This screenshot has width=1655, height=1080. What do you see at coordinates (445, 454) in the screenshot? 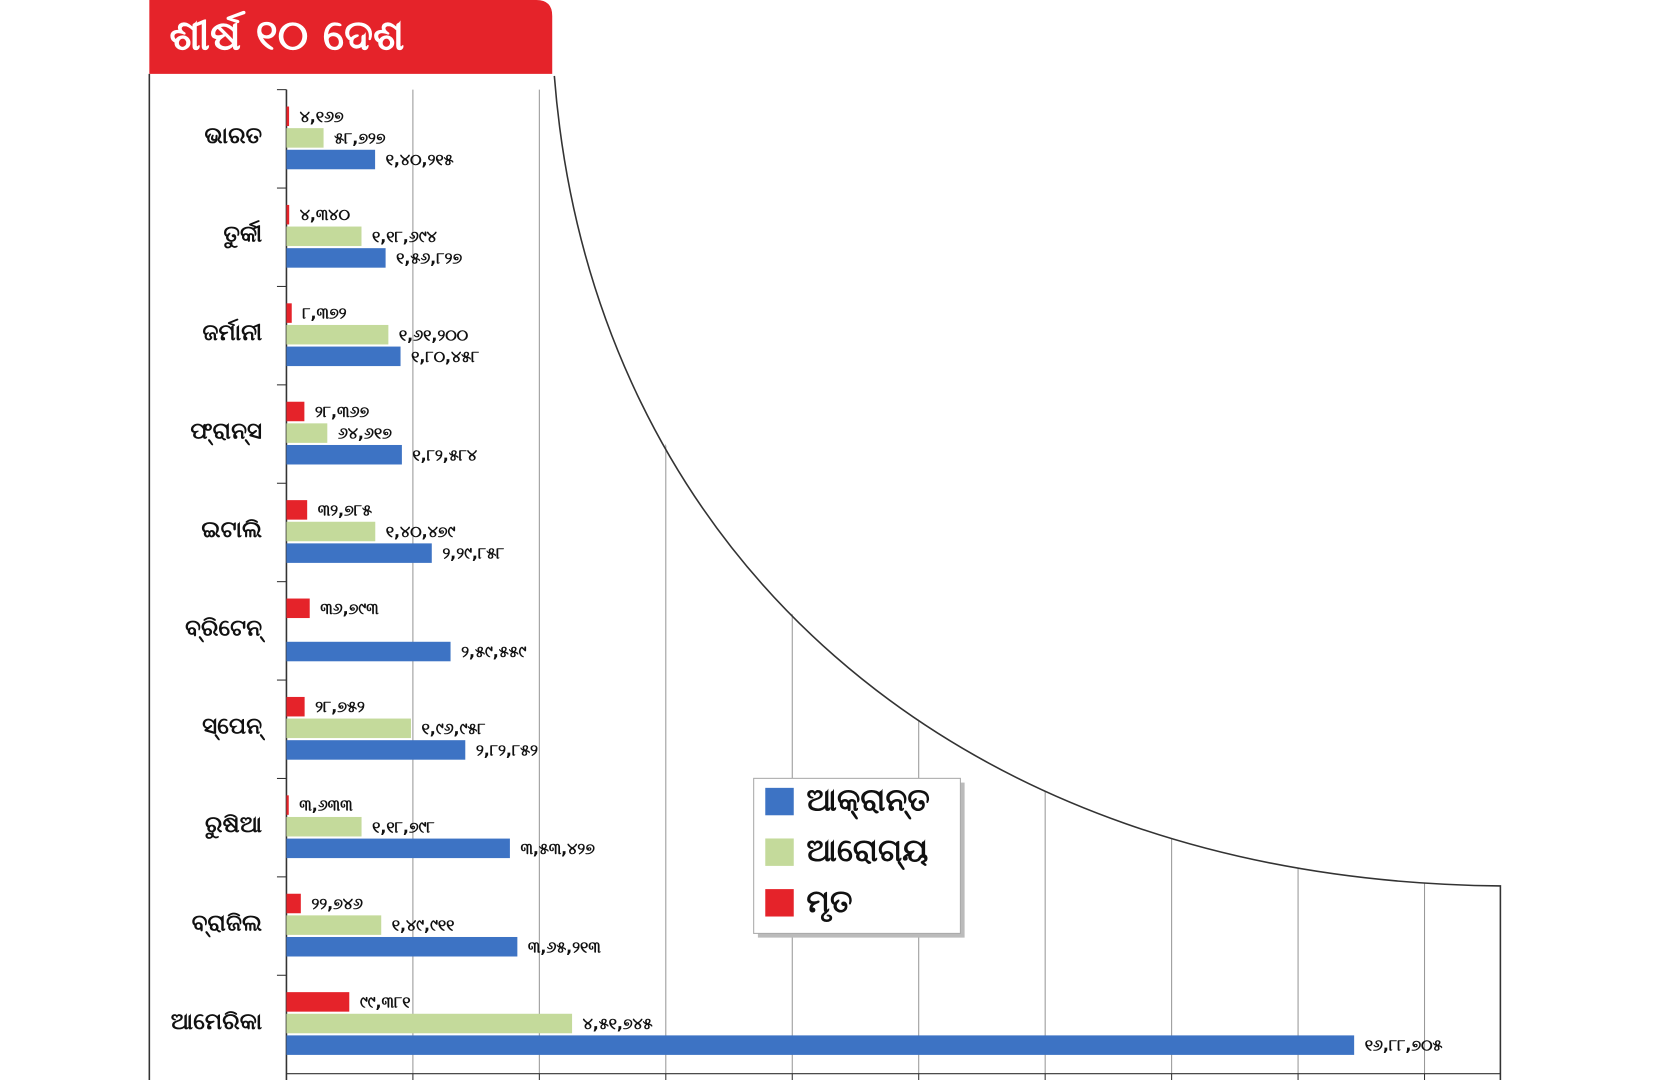
I see `value-label: ୧,୮୨,୫୮୪` at bounding box center [445, 454].